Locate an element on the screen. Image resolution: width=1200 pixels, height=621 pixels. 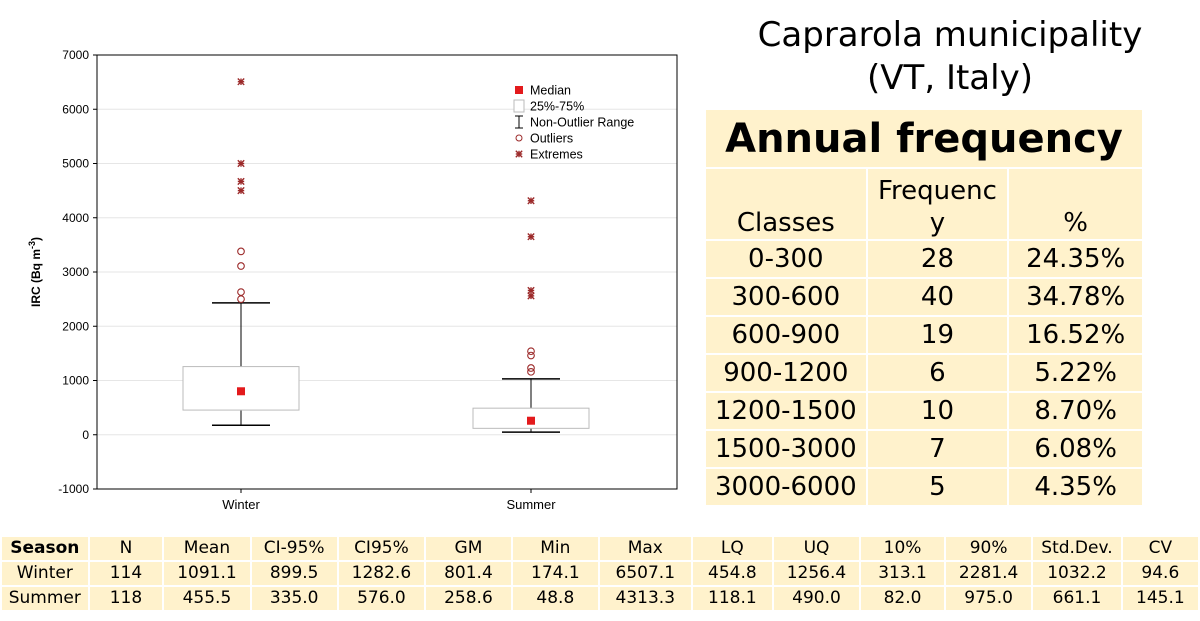
frequency-header-row: Classes Frequency % is located at coordinates (924, 204).